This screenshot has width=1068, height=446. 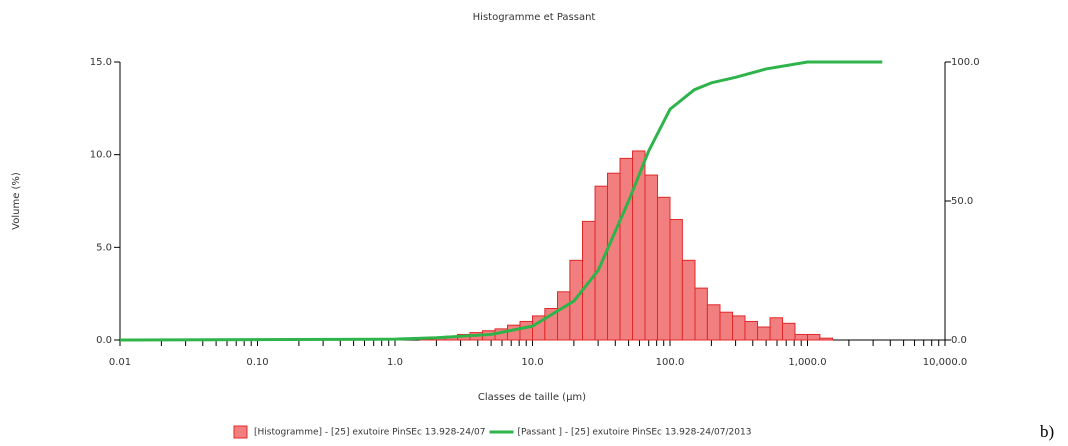 I want to click on x-tick-label: 100.0, so click(x=670, y=362).